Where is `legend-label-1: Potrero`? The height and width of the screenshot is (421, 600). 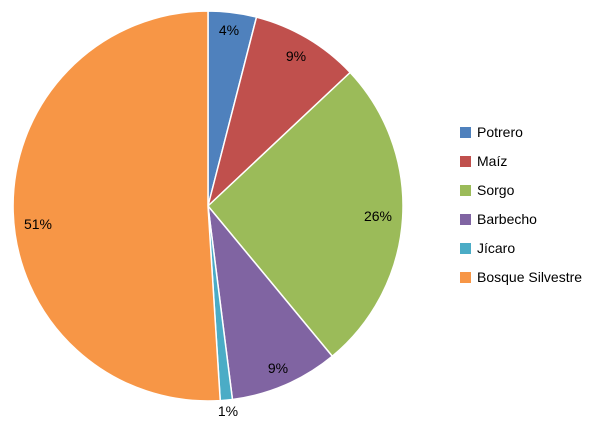
legend-label-1: Potrero is located at coordinates (500, 132).